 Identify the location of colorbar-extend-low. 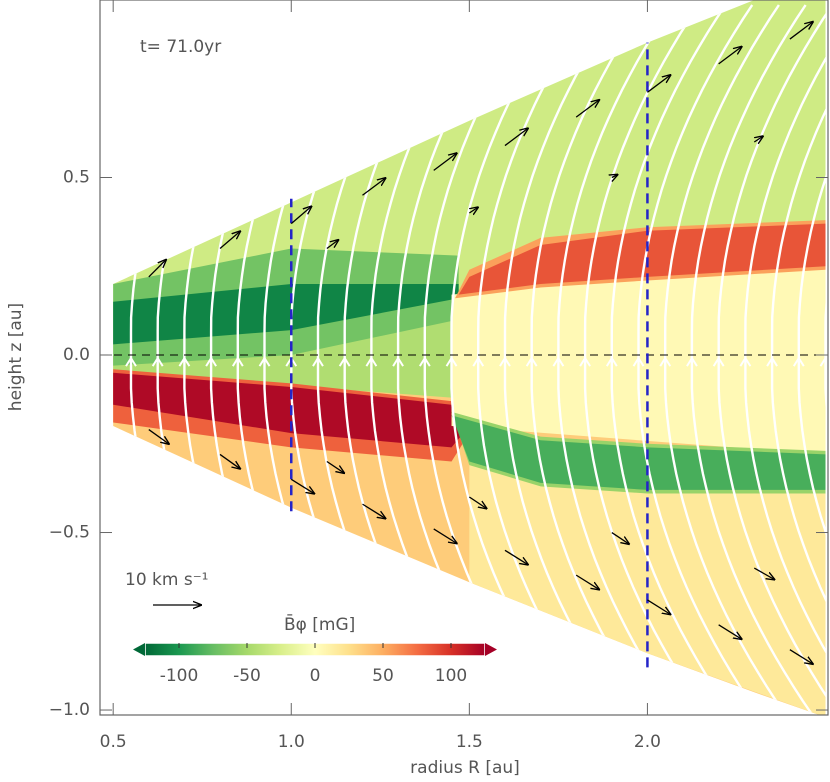
(139, 649).